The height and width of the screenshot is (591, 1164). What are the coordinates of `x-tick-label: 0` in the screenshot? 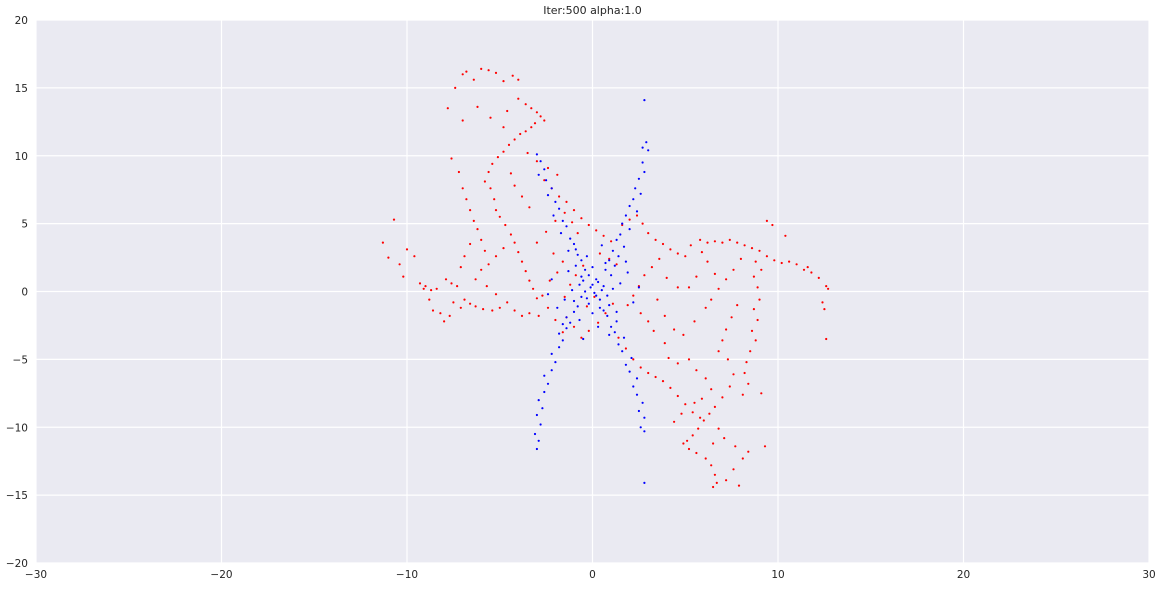 It's located at (592, 575).